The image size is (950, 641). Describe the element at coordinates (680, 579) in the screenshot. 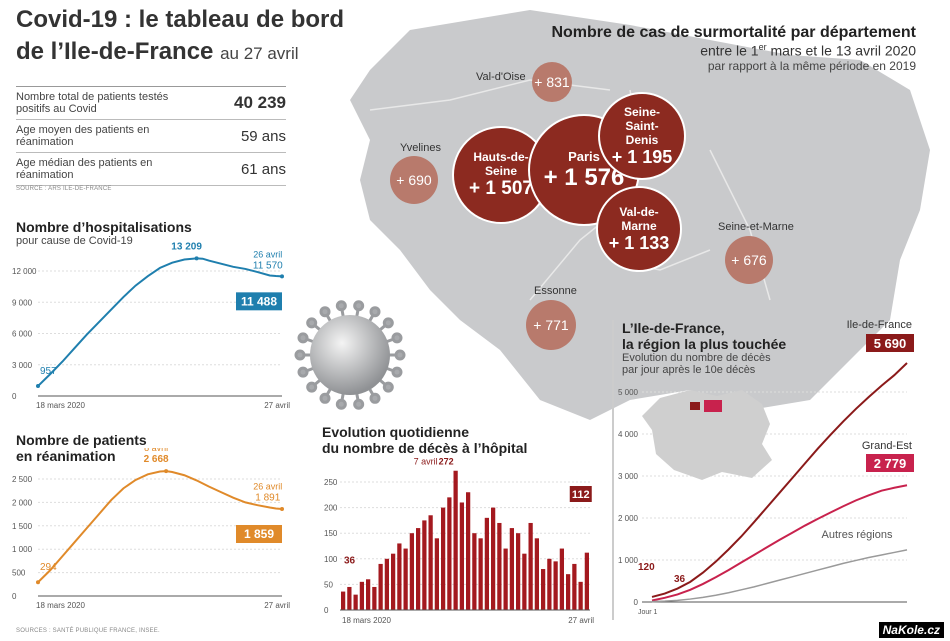

I see `data-label: 36` at that location.